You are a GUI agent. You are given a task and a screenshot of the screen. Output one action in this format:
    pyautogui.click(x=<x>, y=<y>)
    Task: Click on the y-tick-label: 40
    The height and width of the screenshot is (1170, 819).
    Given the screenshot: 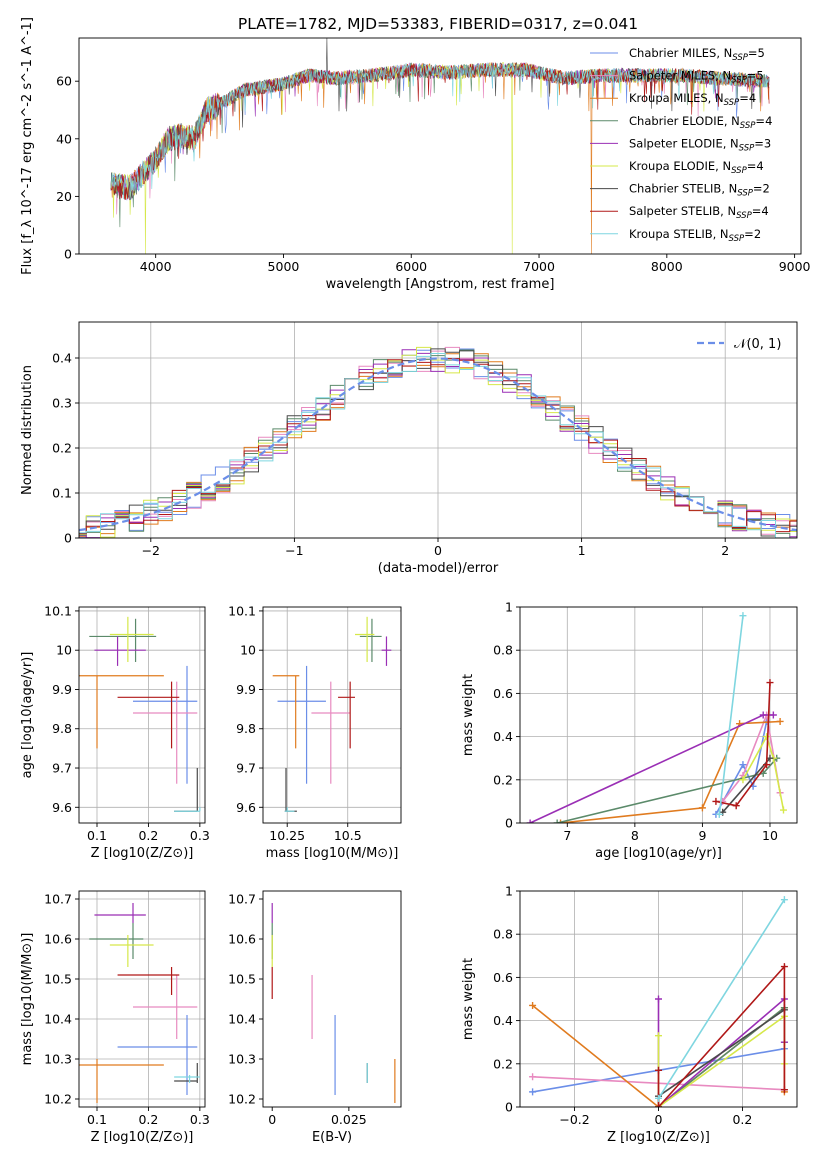 What is the action you would take?
    pyautogui.click(x=64, y=138)
    